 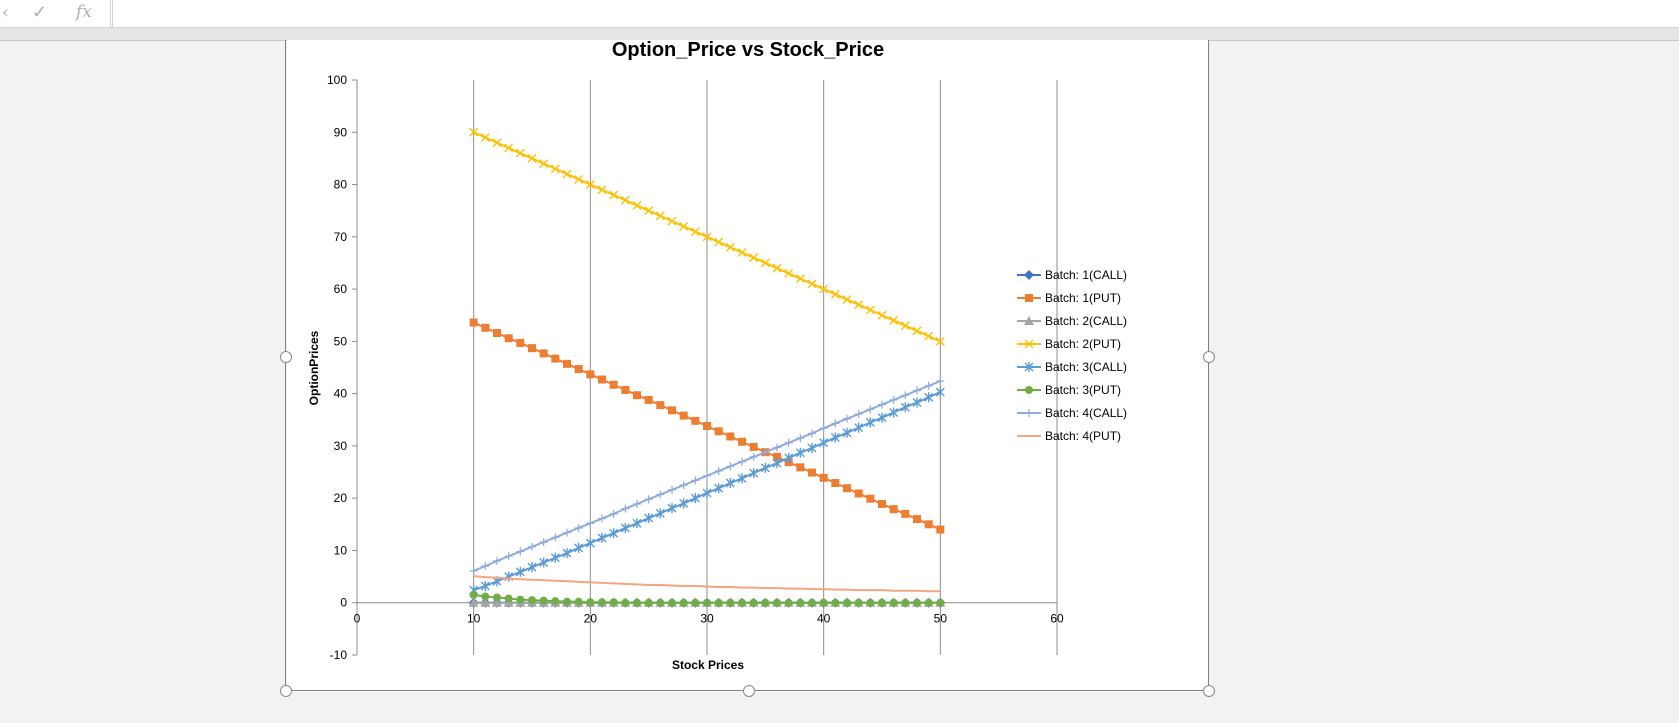 What do you see at coordinates (337, 80) in the screenshot?
I see `y-tick-label: 100` at bounding box center [337, 80].